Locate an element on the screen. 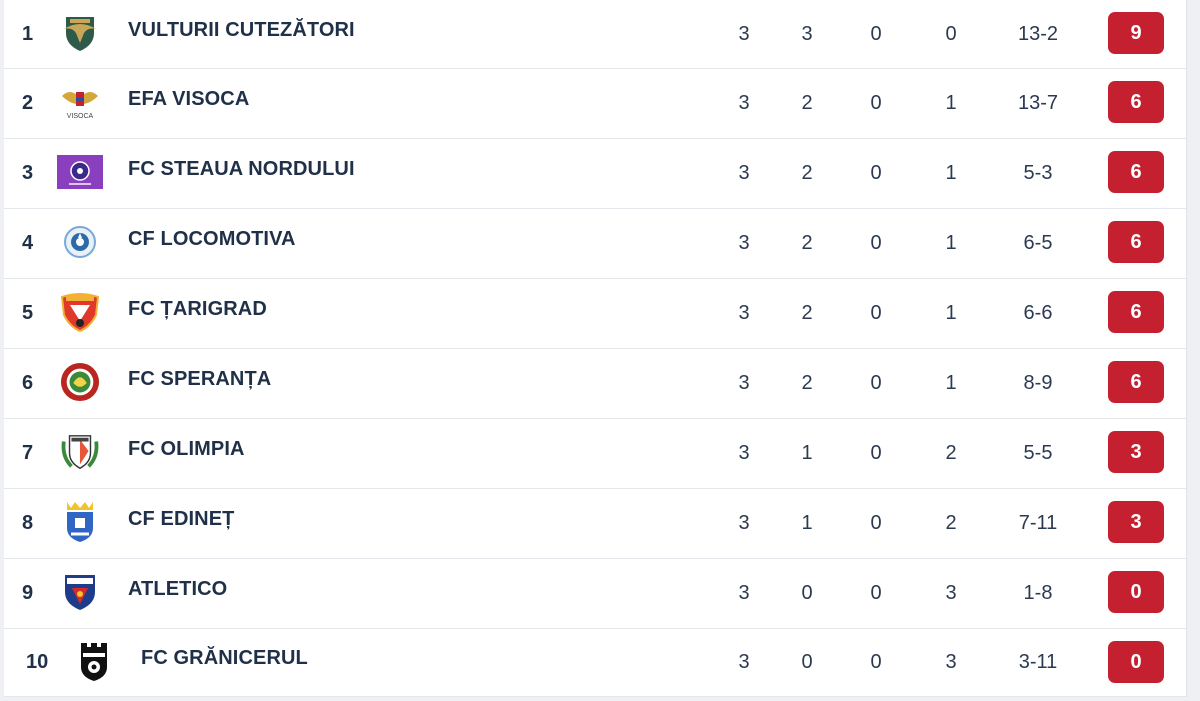 The width and height of the screenshot is (1200, 701). purple-banner-icon is located at coordinates (80, 172).